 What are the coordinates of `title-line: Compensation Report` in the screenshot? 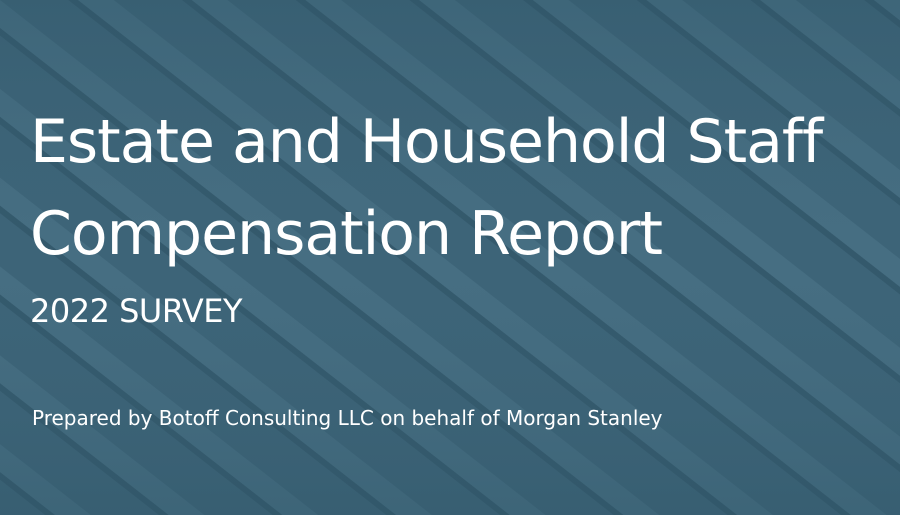 It's located at (346, 234).